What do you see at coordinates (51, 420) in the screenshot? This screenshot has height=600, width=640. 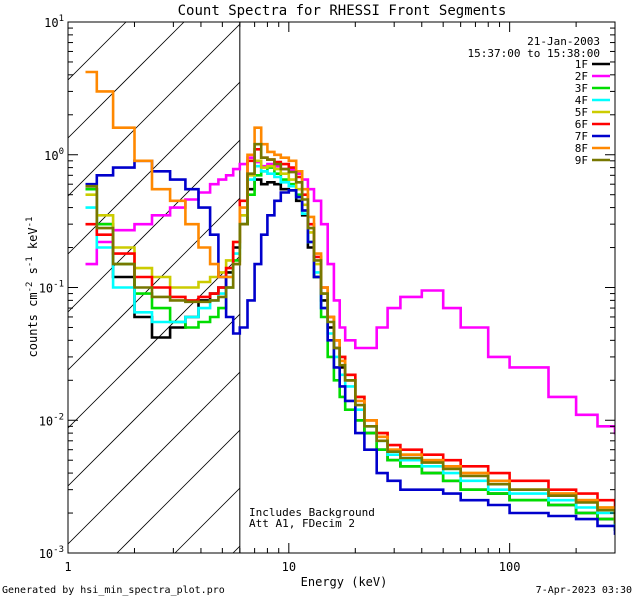 I see `y-tick-label: 10⁻²` at bounding box center [51, 420].